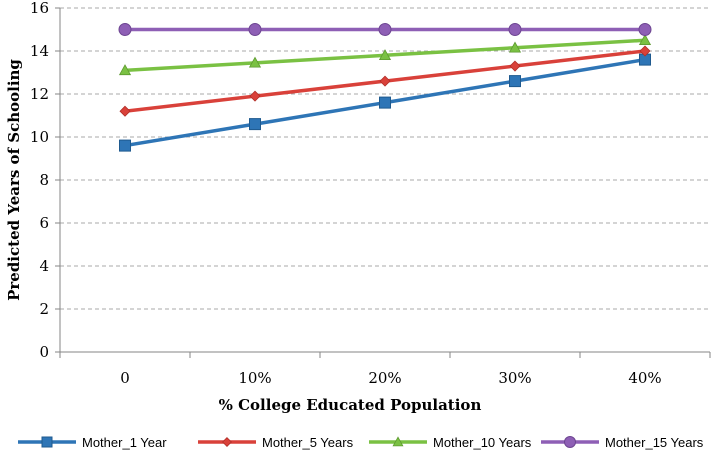  I want to click on x-tick-label: 10%, so click(254, 378).